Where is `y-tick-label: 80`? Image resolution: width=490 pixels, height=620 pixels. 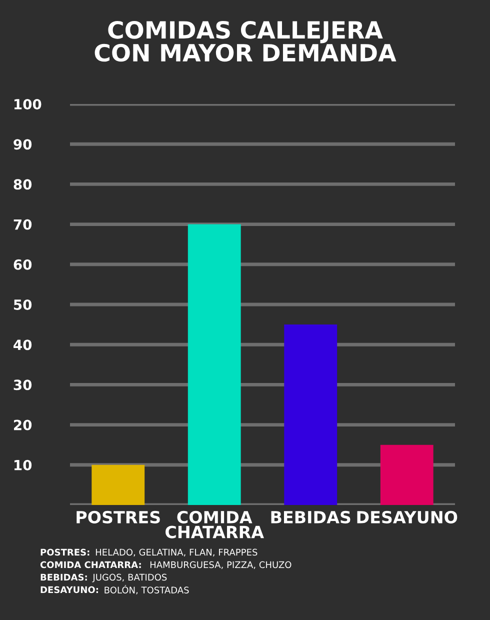 y-tick-label: 80 is located at coordinates (23, 184).